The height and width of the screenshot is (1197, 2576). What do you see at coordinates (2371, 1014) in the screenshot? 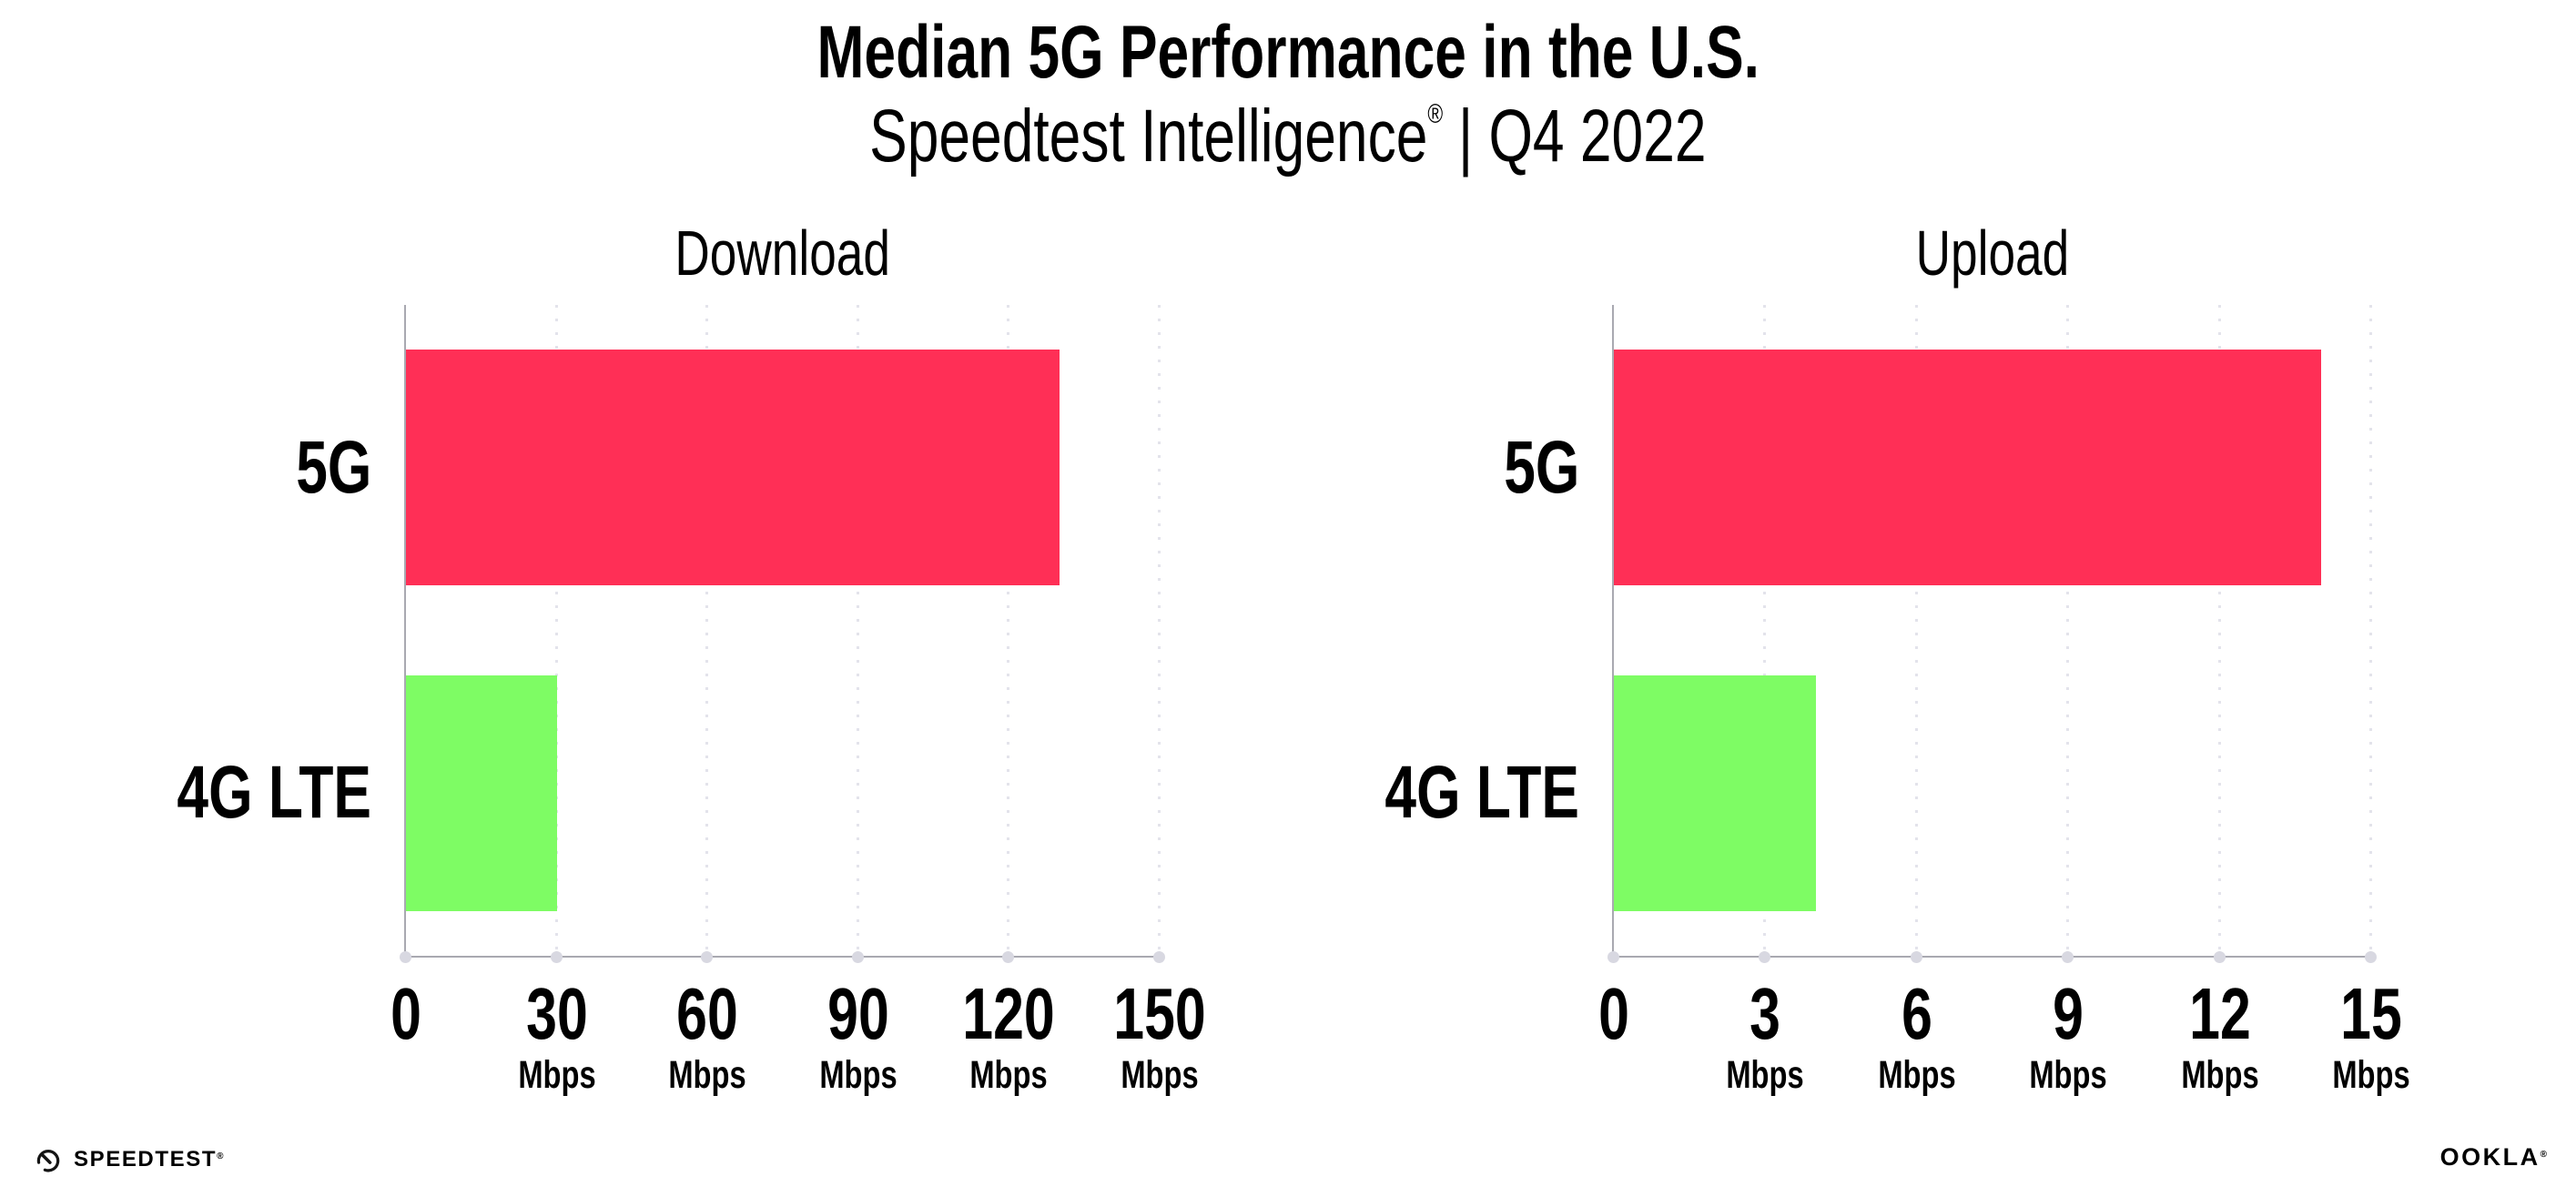
I see `x-tick-value: 15` at bounding box center [2371, 1014].